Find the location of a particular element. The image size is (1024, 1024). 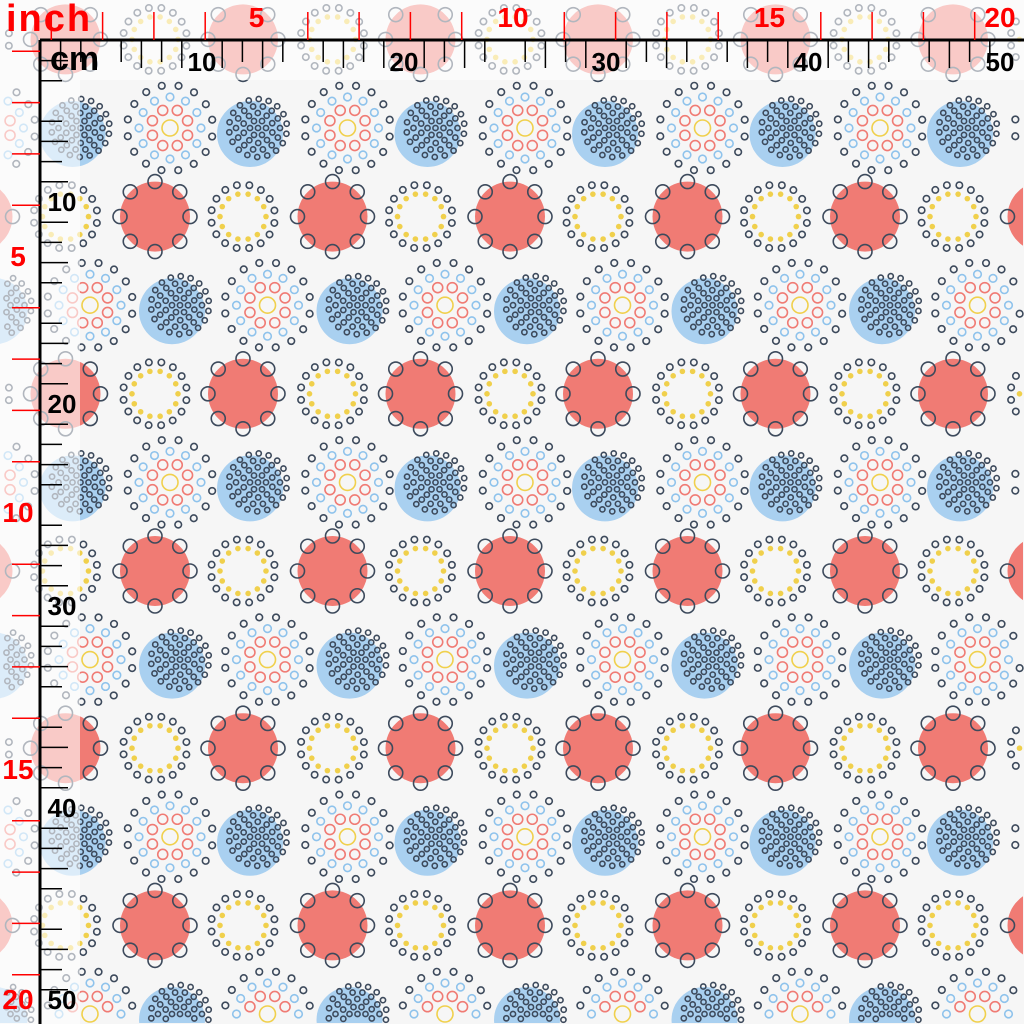

left-cm-label: 50 is located at coordinates (62, 1000).